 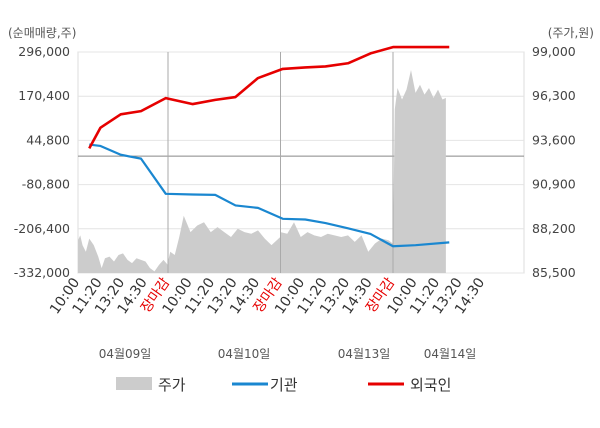 What do you see at coordinates (42, 228) in the screenshot?
I see `left-tick-label: -206,400` at bounding box center [42, 228].